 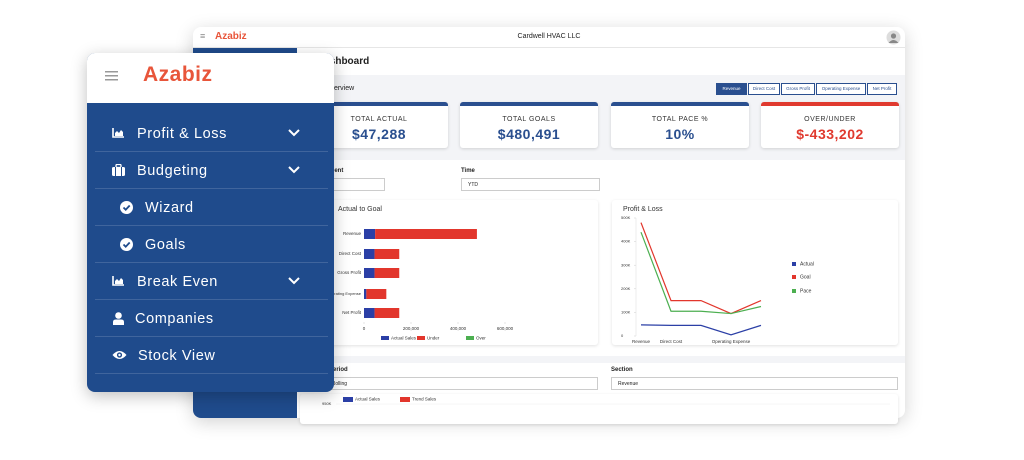 I want to click on menu-label: Companies, so click(x=174, y=319).